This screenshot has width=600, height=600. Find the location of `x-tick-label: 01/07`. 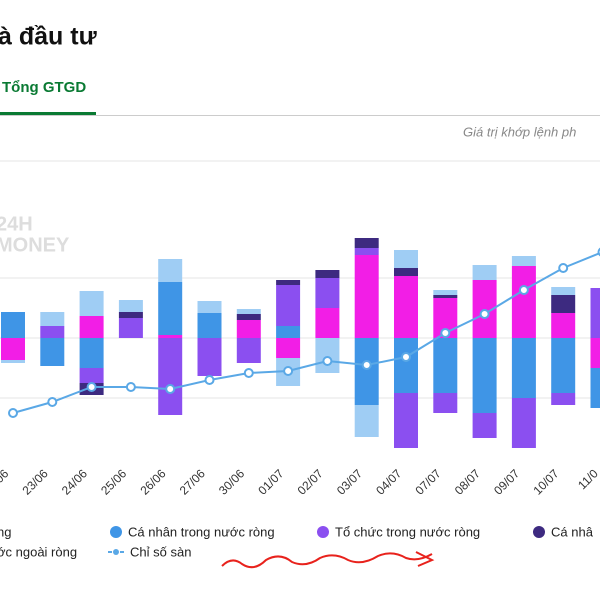

x-tick-label: 01/07 is located at coordinates (270, 481).